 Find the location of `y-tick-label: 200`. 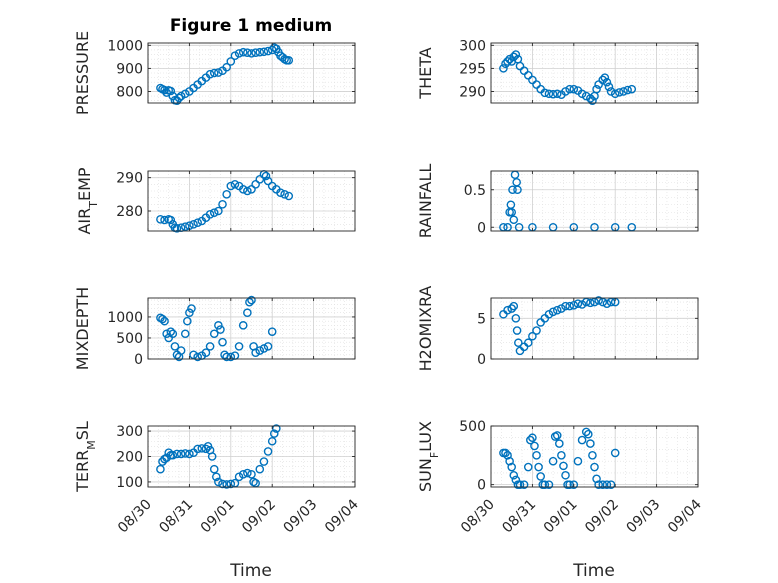

y-tick-label: 200 is located at coordinates (129, 458).